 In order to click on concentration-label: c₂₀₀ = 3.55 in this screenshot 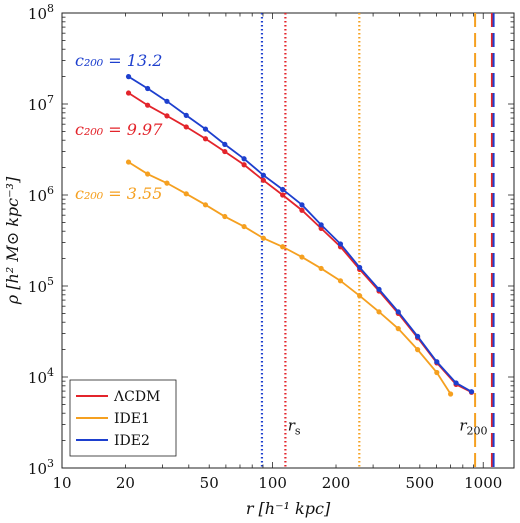, I will do `click(118, 193)`.